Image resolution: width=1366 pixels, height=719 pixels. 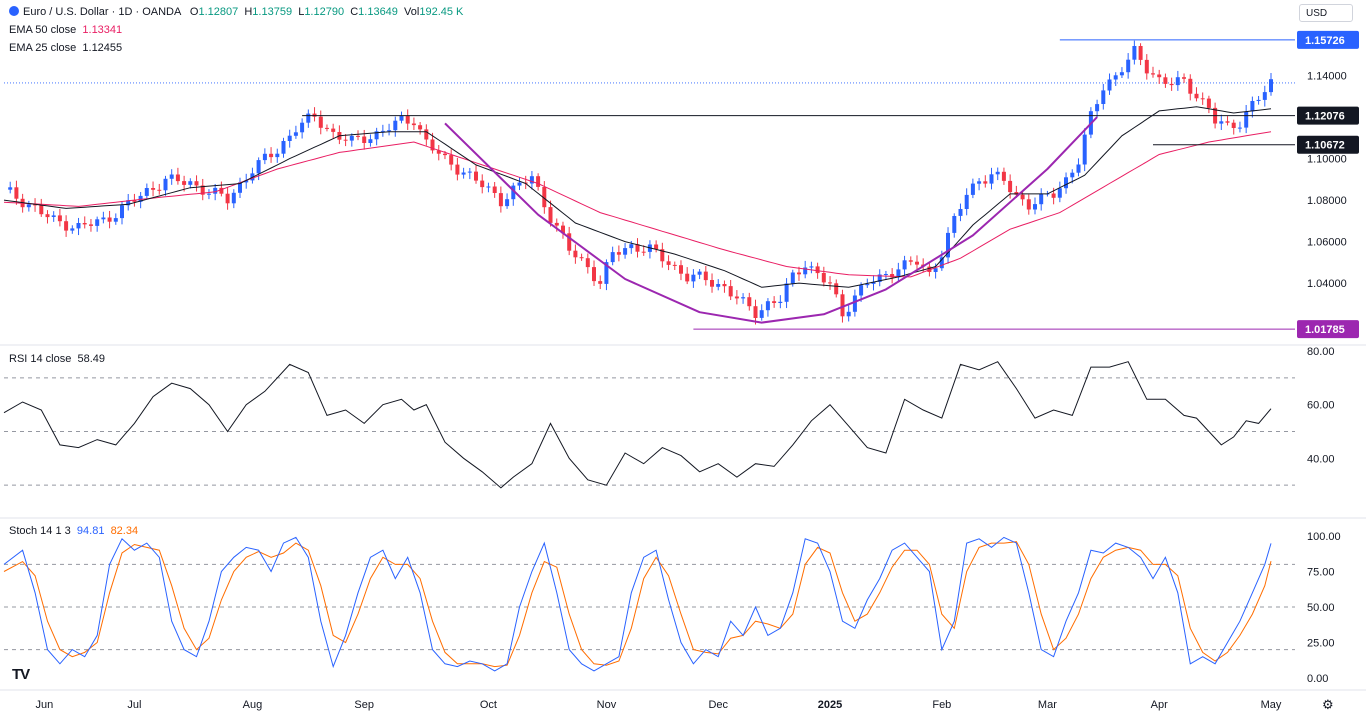 I want to click on time-tick-label: Jul, so click(x=134, y=705).